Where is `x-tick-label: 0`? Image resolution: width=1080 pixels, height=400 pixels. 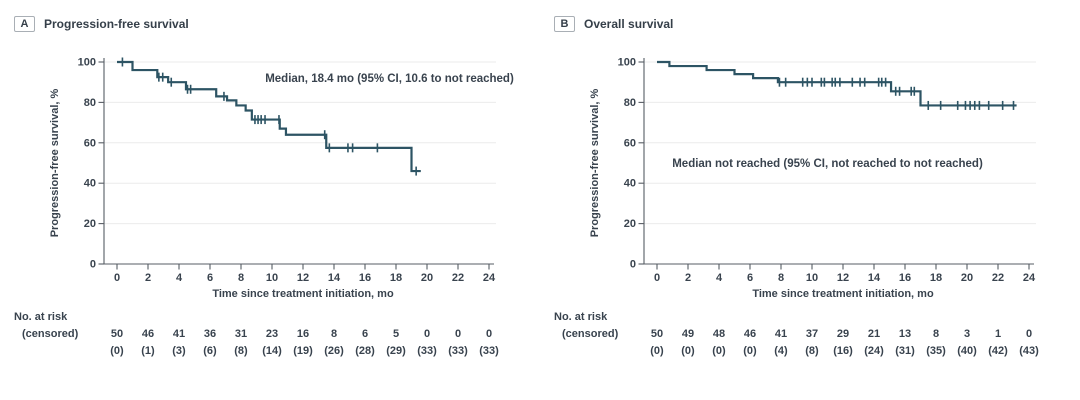
x-tick-label: 0 is located at coordinates (117, 278).